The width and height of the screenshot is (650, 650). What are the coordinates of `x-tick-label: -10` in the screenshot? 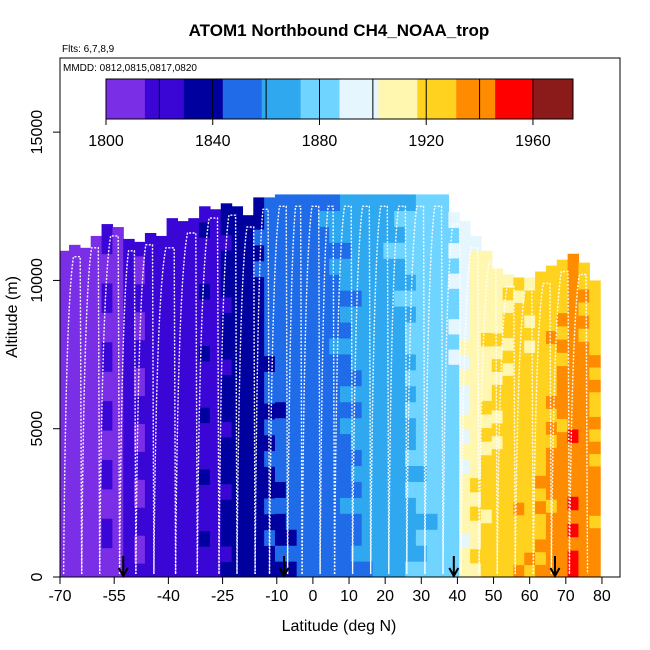 It's located at (276, 596).